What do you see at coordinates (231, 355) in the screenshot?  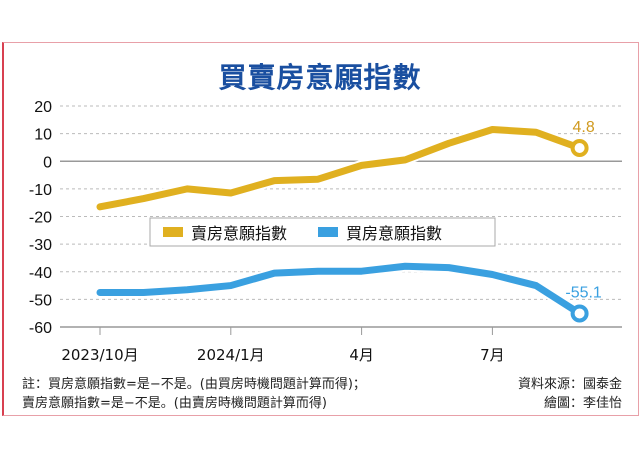 I see `x-tick-label: 2024/1月` at bounding box center [231, 355].